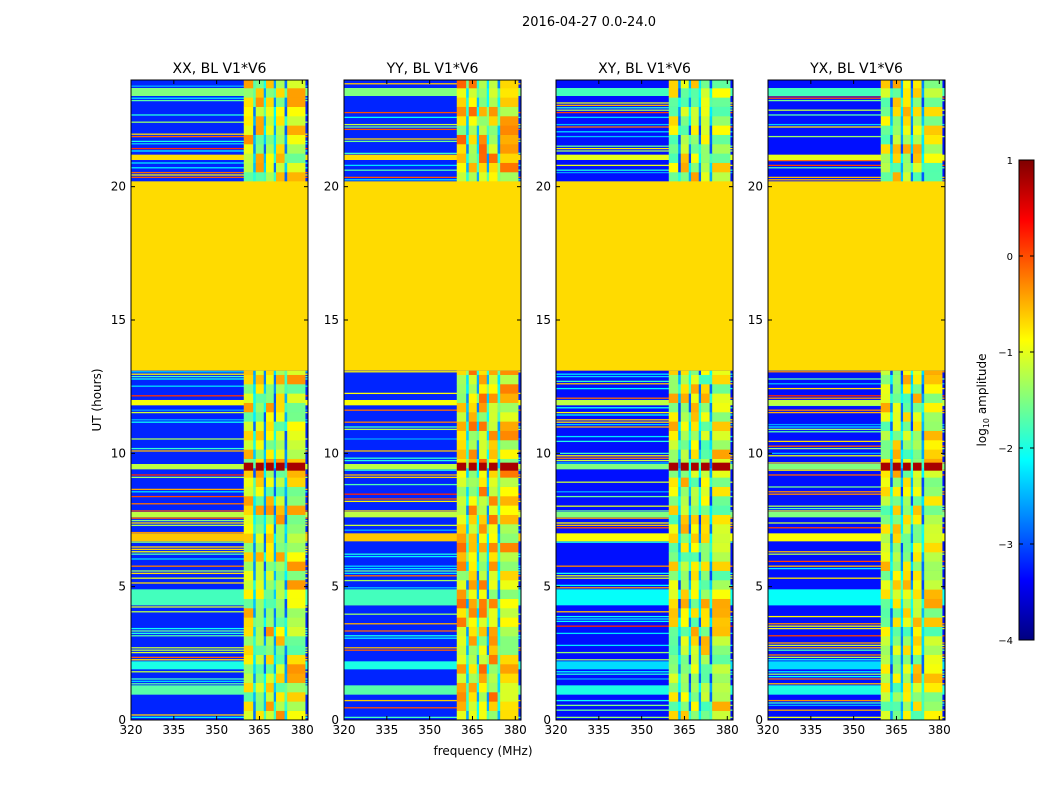 The image size is (1050, 800). Describe the element at coordinates (768, 730) in the screenshot. I see `x-tick-label: 320` at that location.